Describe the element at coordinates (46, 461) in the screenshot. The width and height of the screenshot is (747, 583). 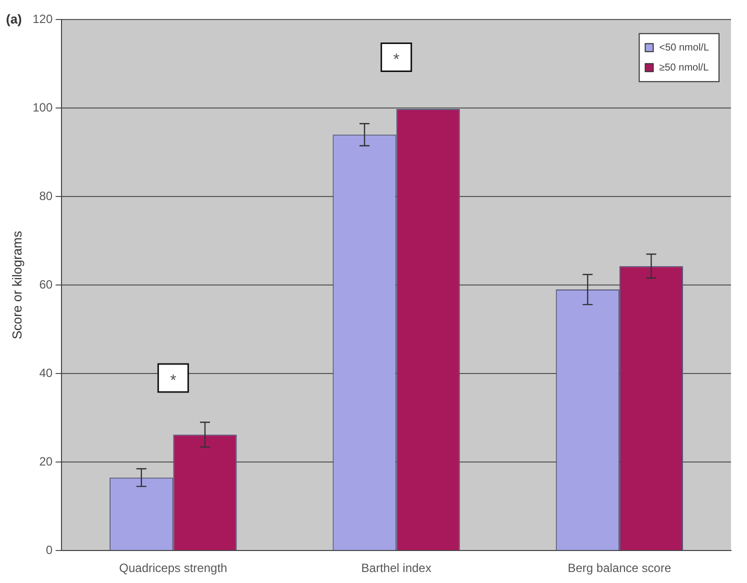
I see `y-tick-label: 20` at that location.